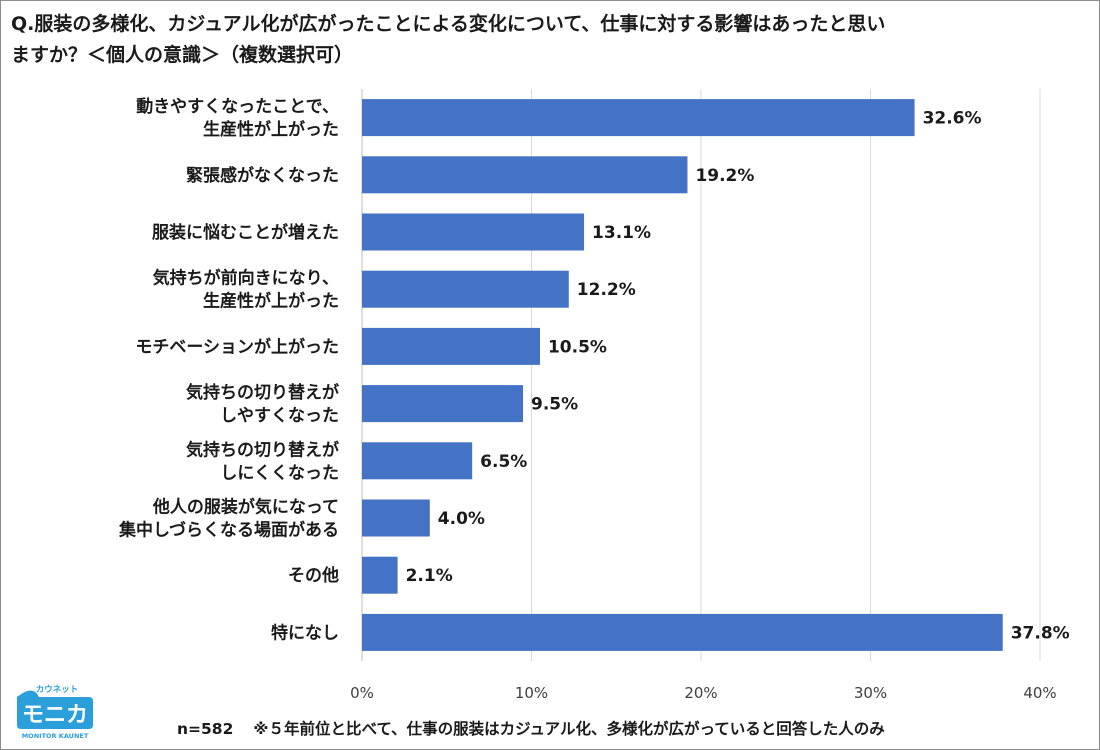 This screenshot has height=750, width=1100. I want to click on data-label: 19.2%, so click(724, 176).